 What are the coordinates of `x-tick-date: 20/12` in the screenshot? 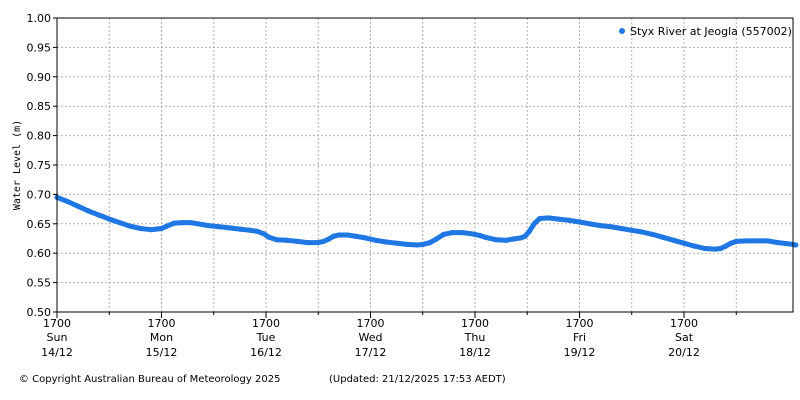 It's located at (684, 352).